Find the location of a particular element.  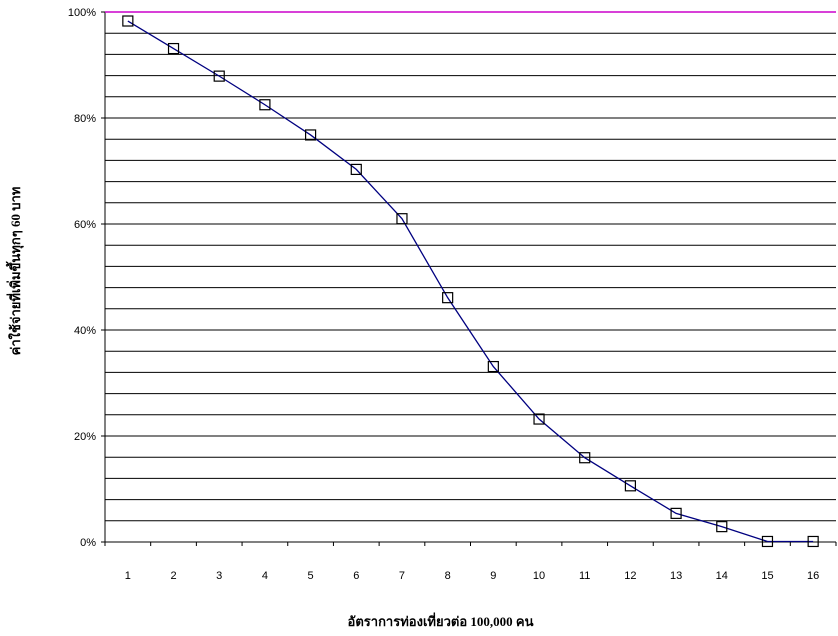

x-tick-label: 4 is located at coordinates (265, 576).